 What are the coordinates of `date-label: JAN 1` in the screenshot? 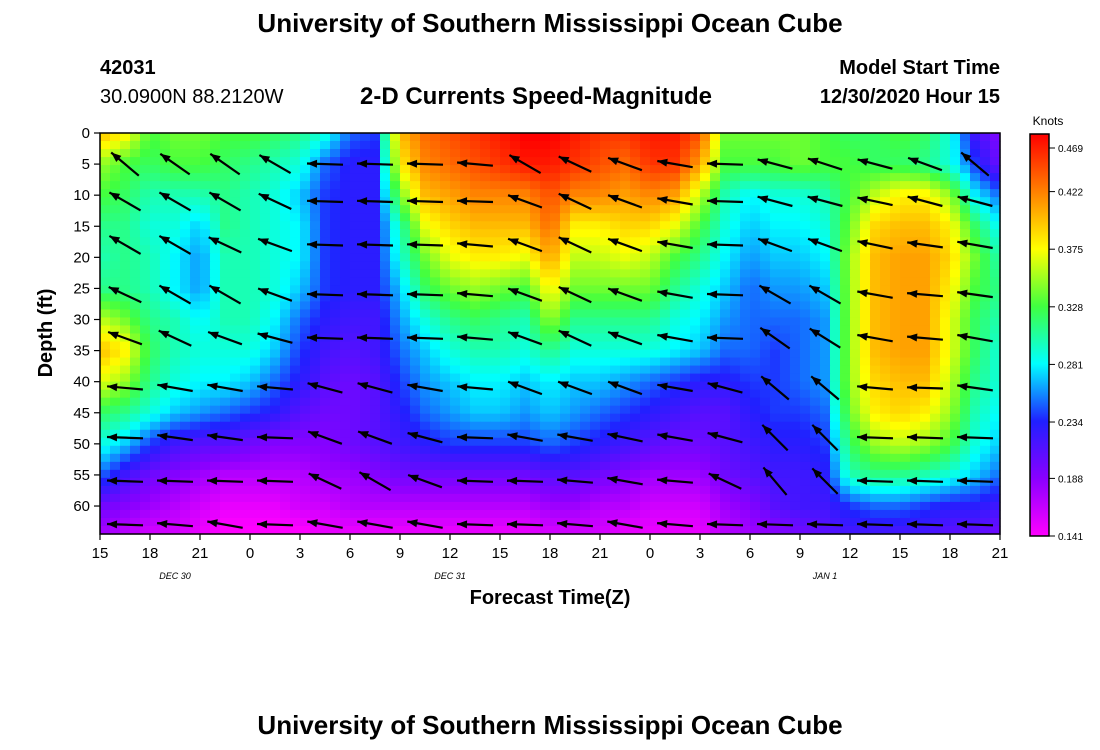 It's located at (825, 576).